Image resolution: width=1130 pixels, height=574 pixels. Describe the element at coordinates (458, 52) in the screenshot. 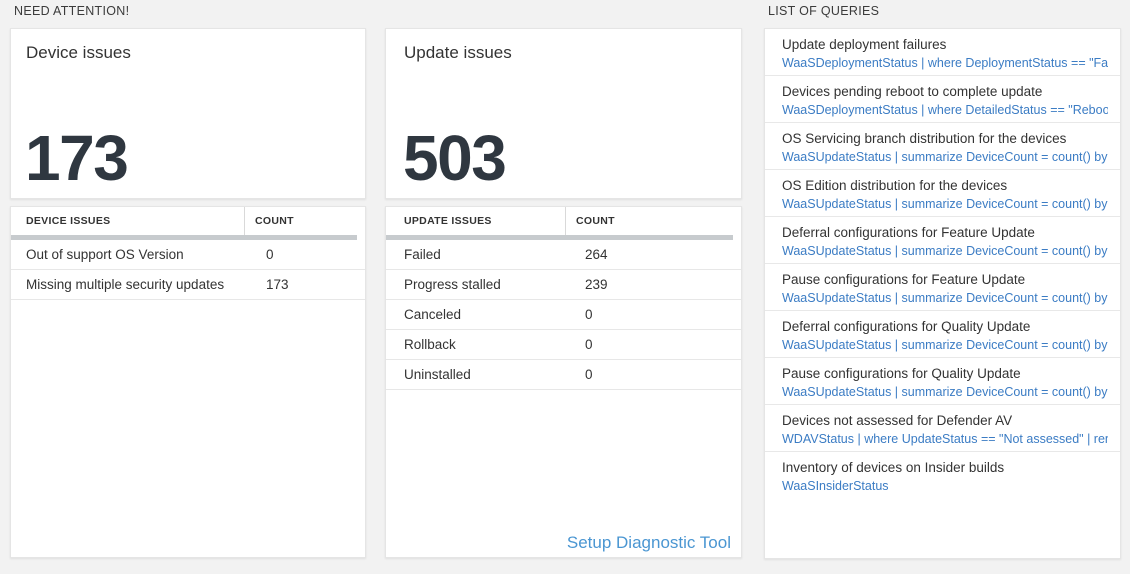

I see `update-issues-title: Update issues` at that location.